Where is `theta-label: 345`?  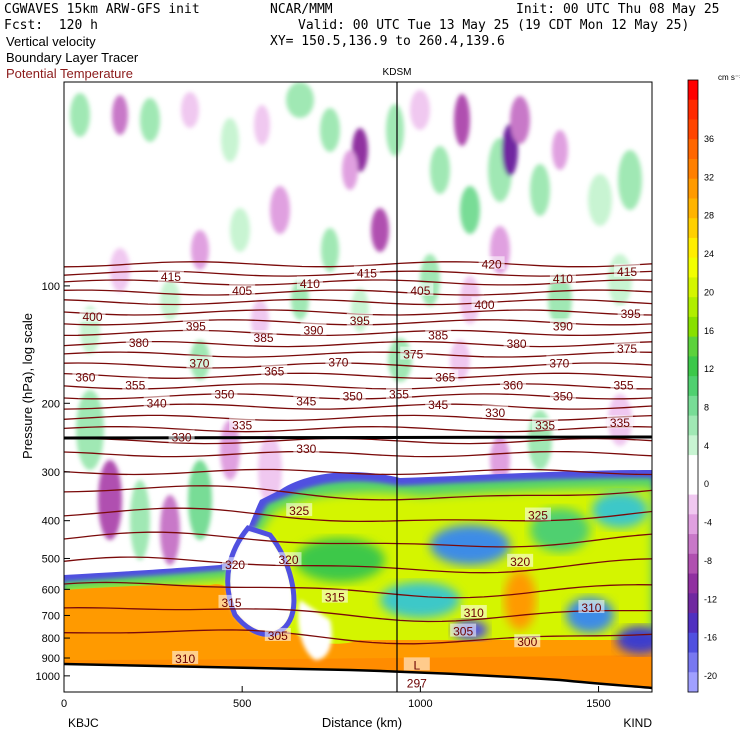
theta-label: 345 is located at coordinates (438, 405).